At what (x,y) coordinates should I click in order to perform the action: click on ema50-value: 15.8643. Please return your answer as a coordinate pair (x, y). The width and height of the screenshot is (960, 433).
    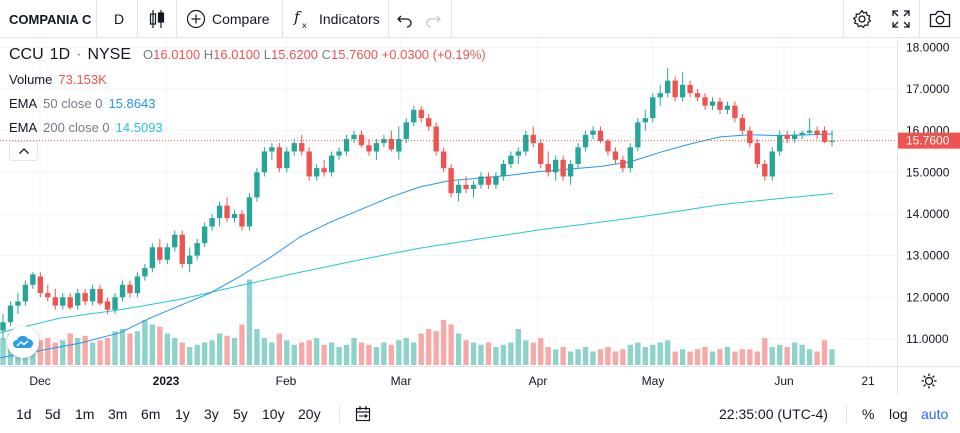
    Looking at the image, I should click on (132, 103).